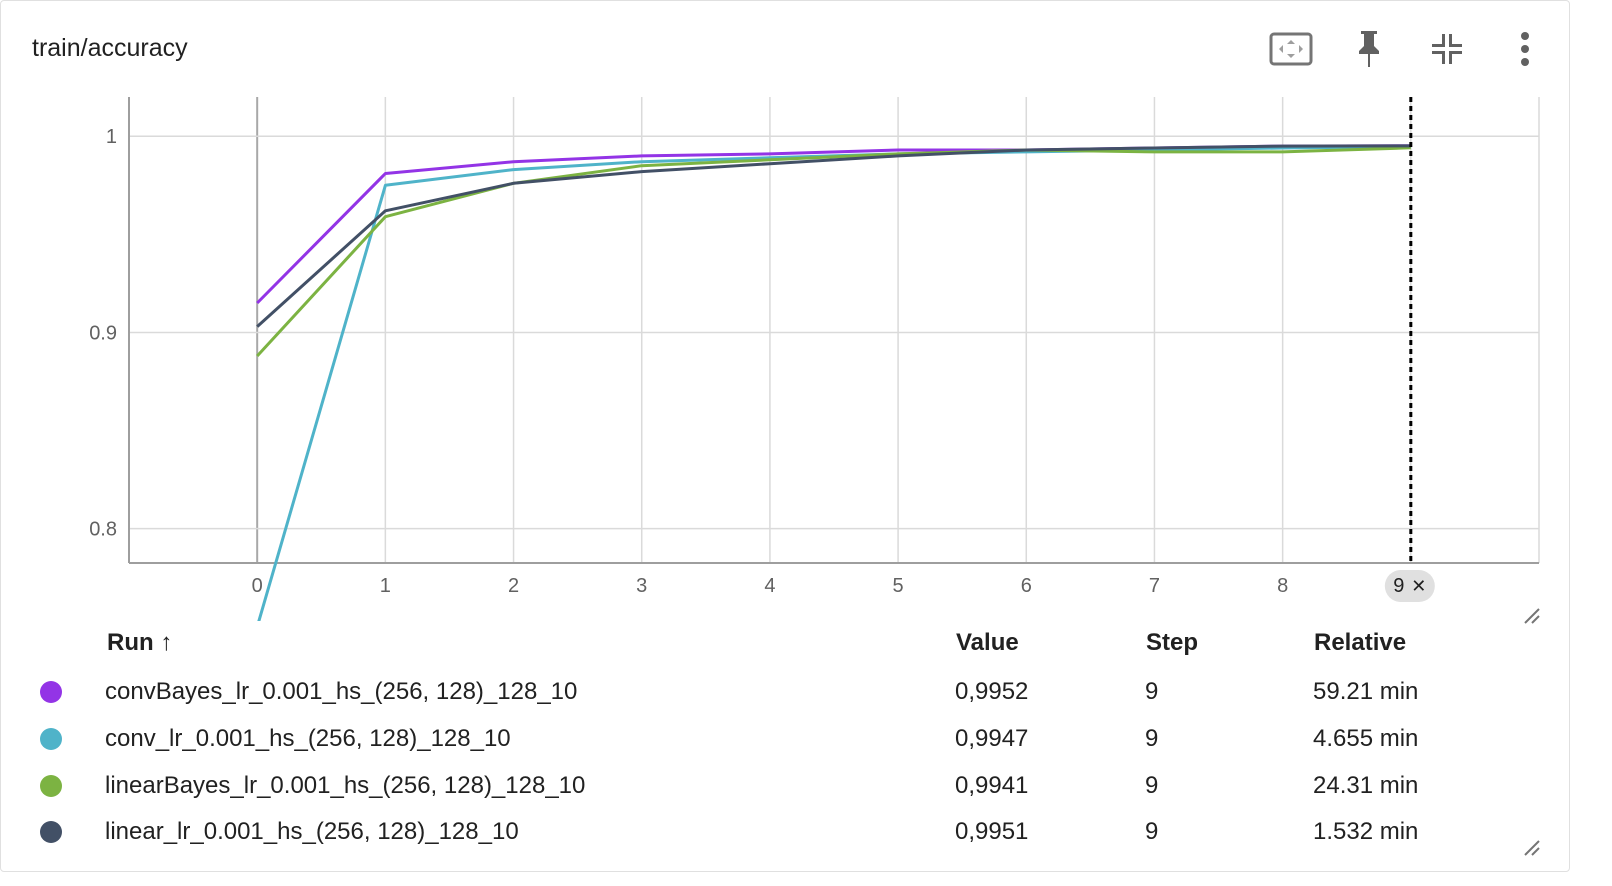  I want to click on column-header-value: Value, so click(987, 642).